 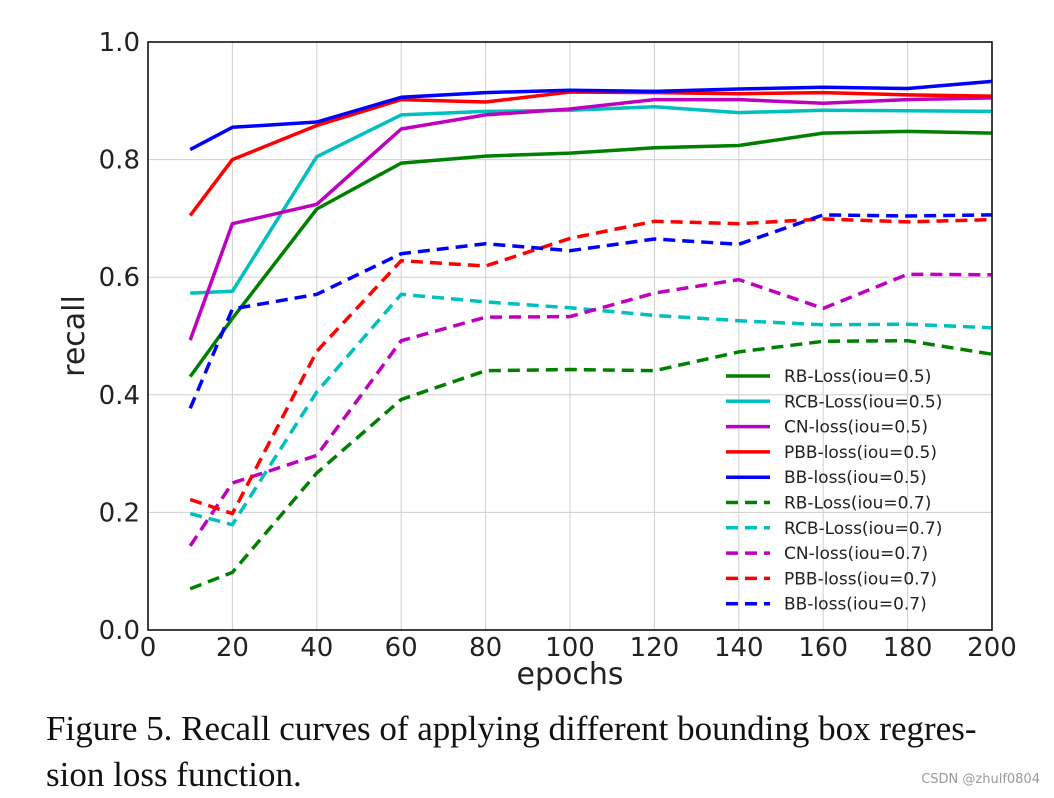 What do you see at coordinates (485, 648) in the screenshot?
I see `x-tick-label: 80` at bounding box center [485, 648].